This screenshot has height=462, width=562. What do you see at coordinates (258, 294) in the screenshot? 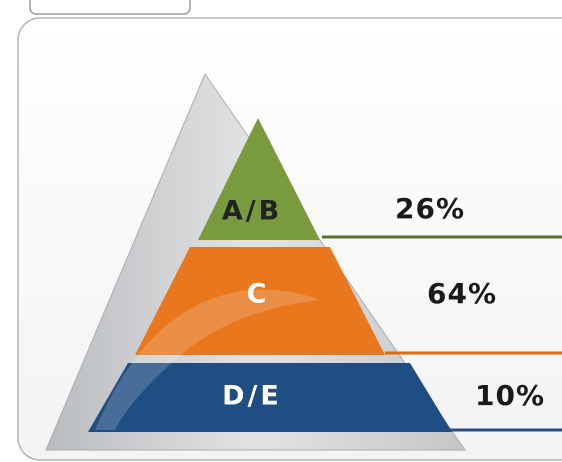
I see `category-label: C` at bounding box center [258, 294].